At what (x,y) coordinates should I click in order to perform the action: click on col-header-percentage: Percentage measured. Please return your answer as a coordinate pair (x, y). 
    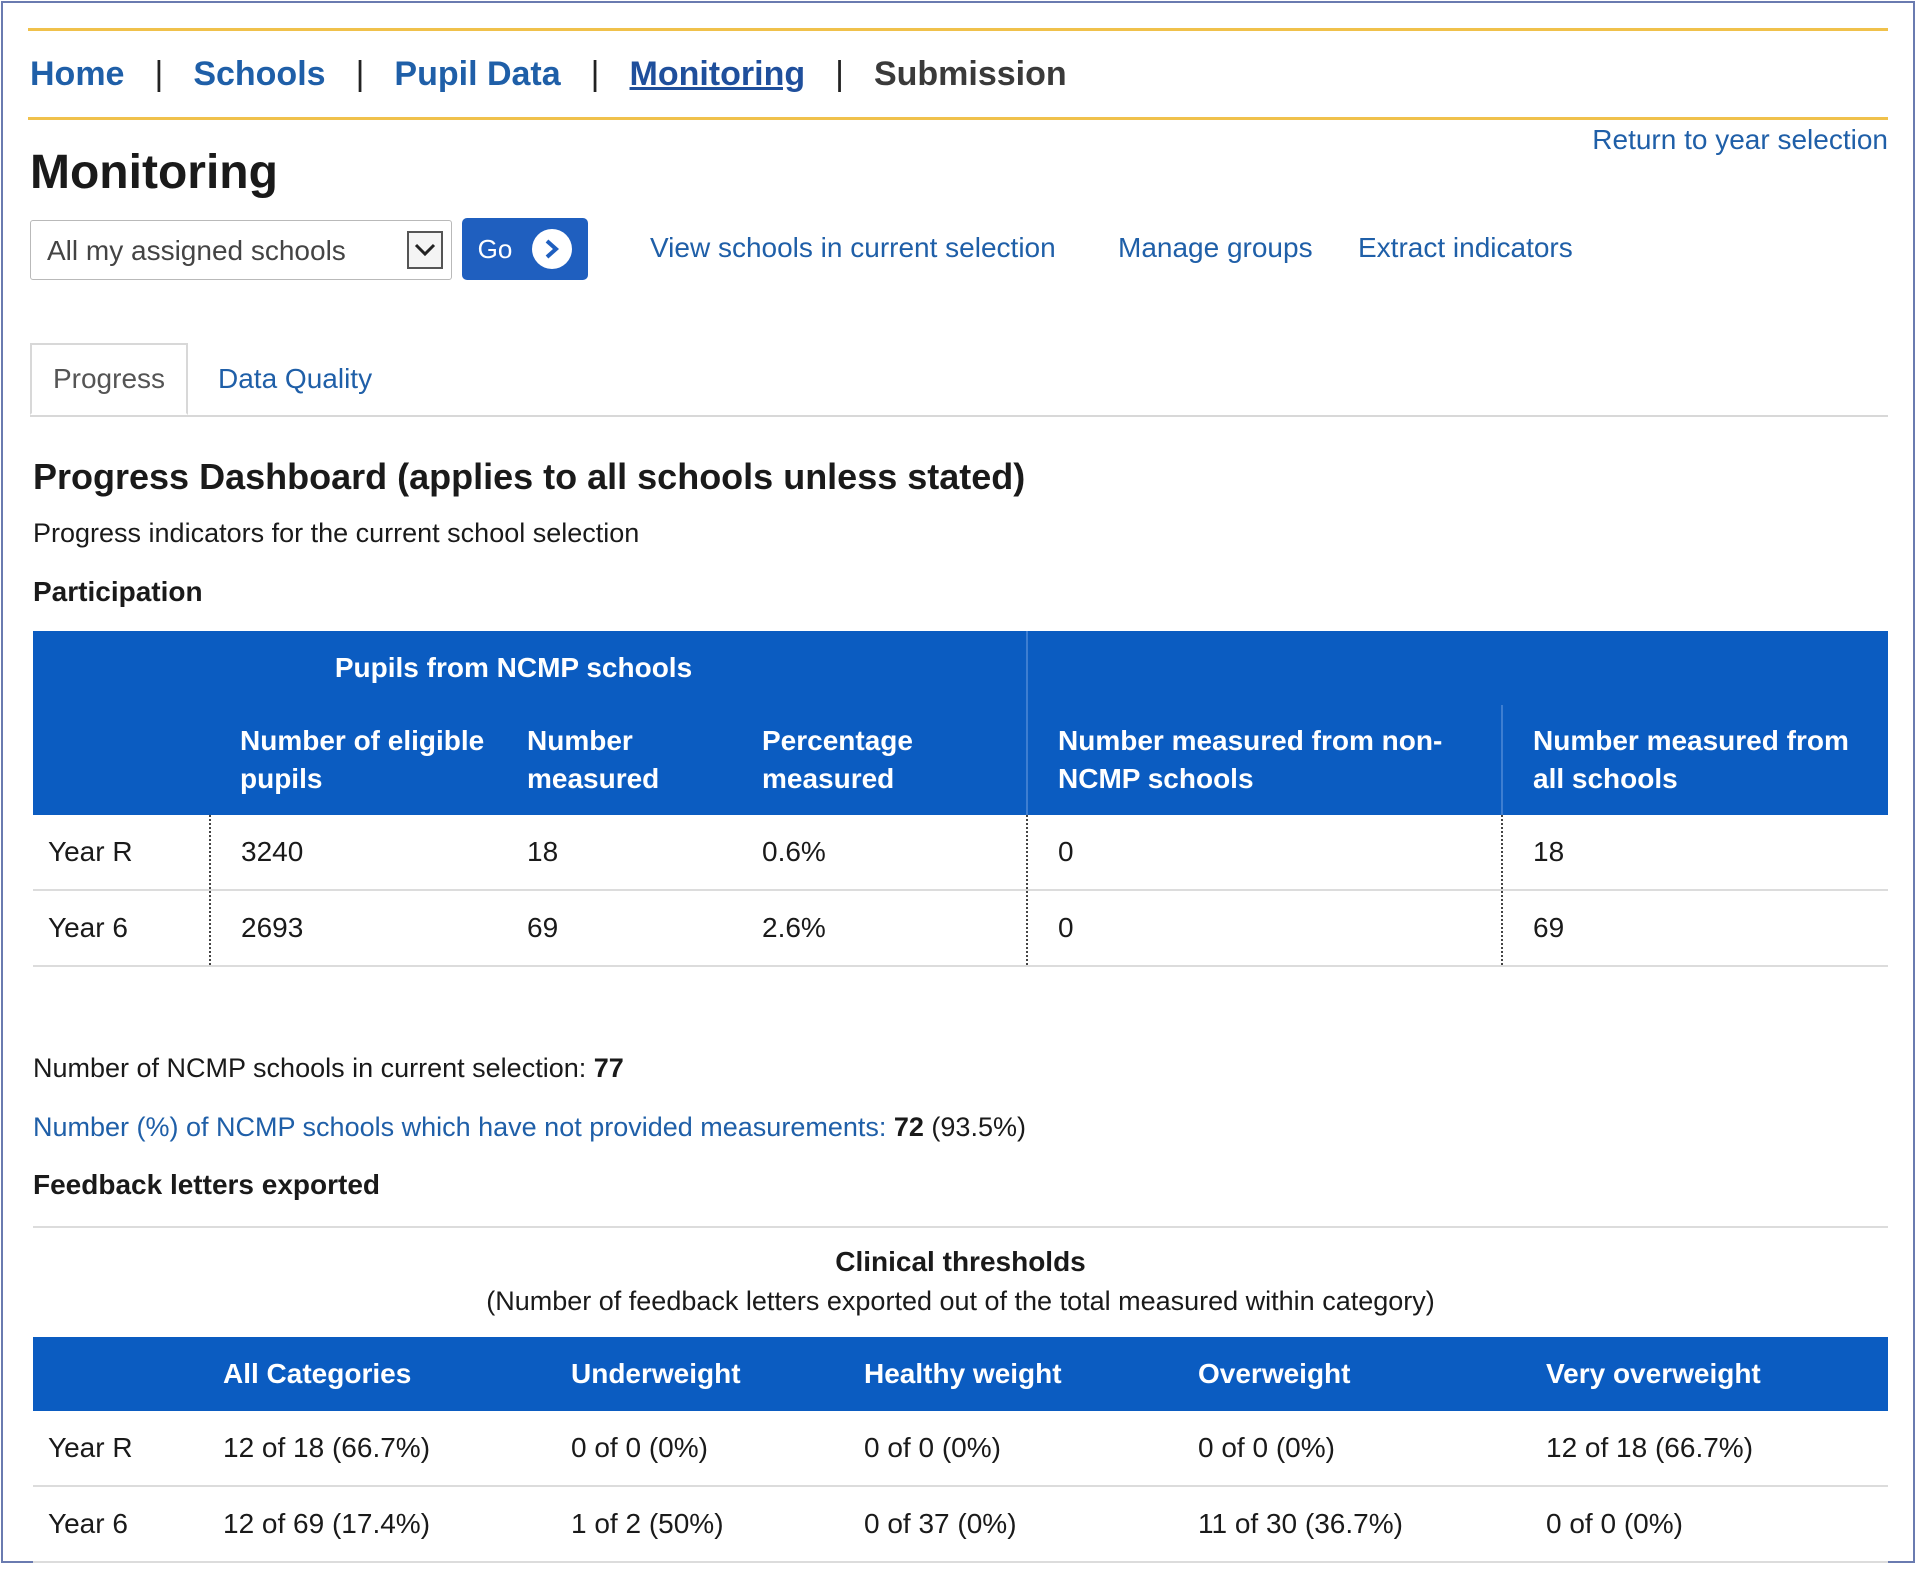
    Looking at the image, I should click on (879, 760).